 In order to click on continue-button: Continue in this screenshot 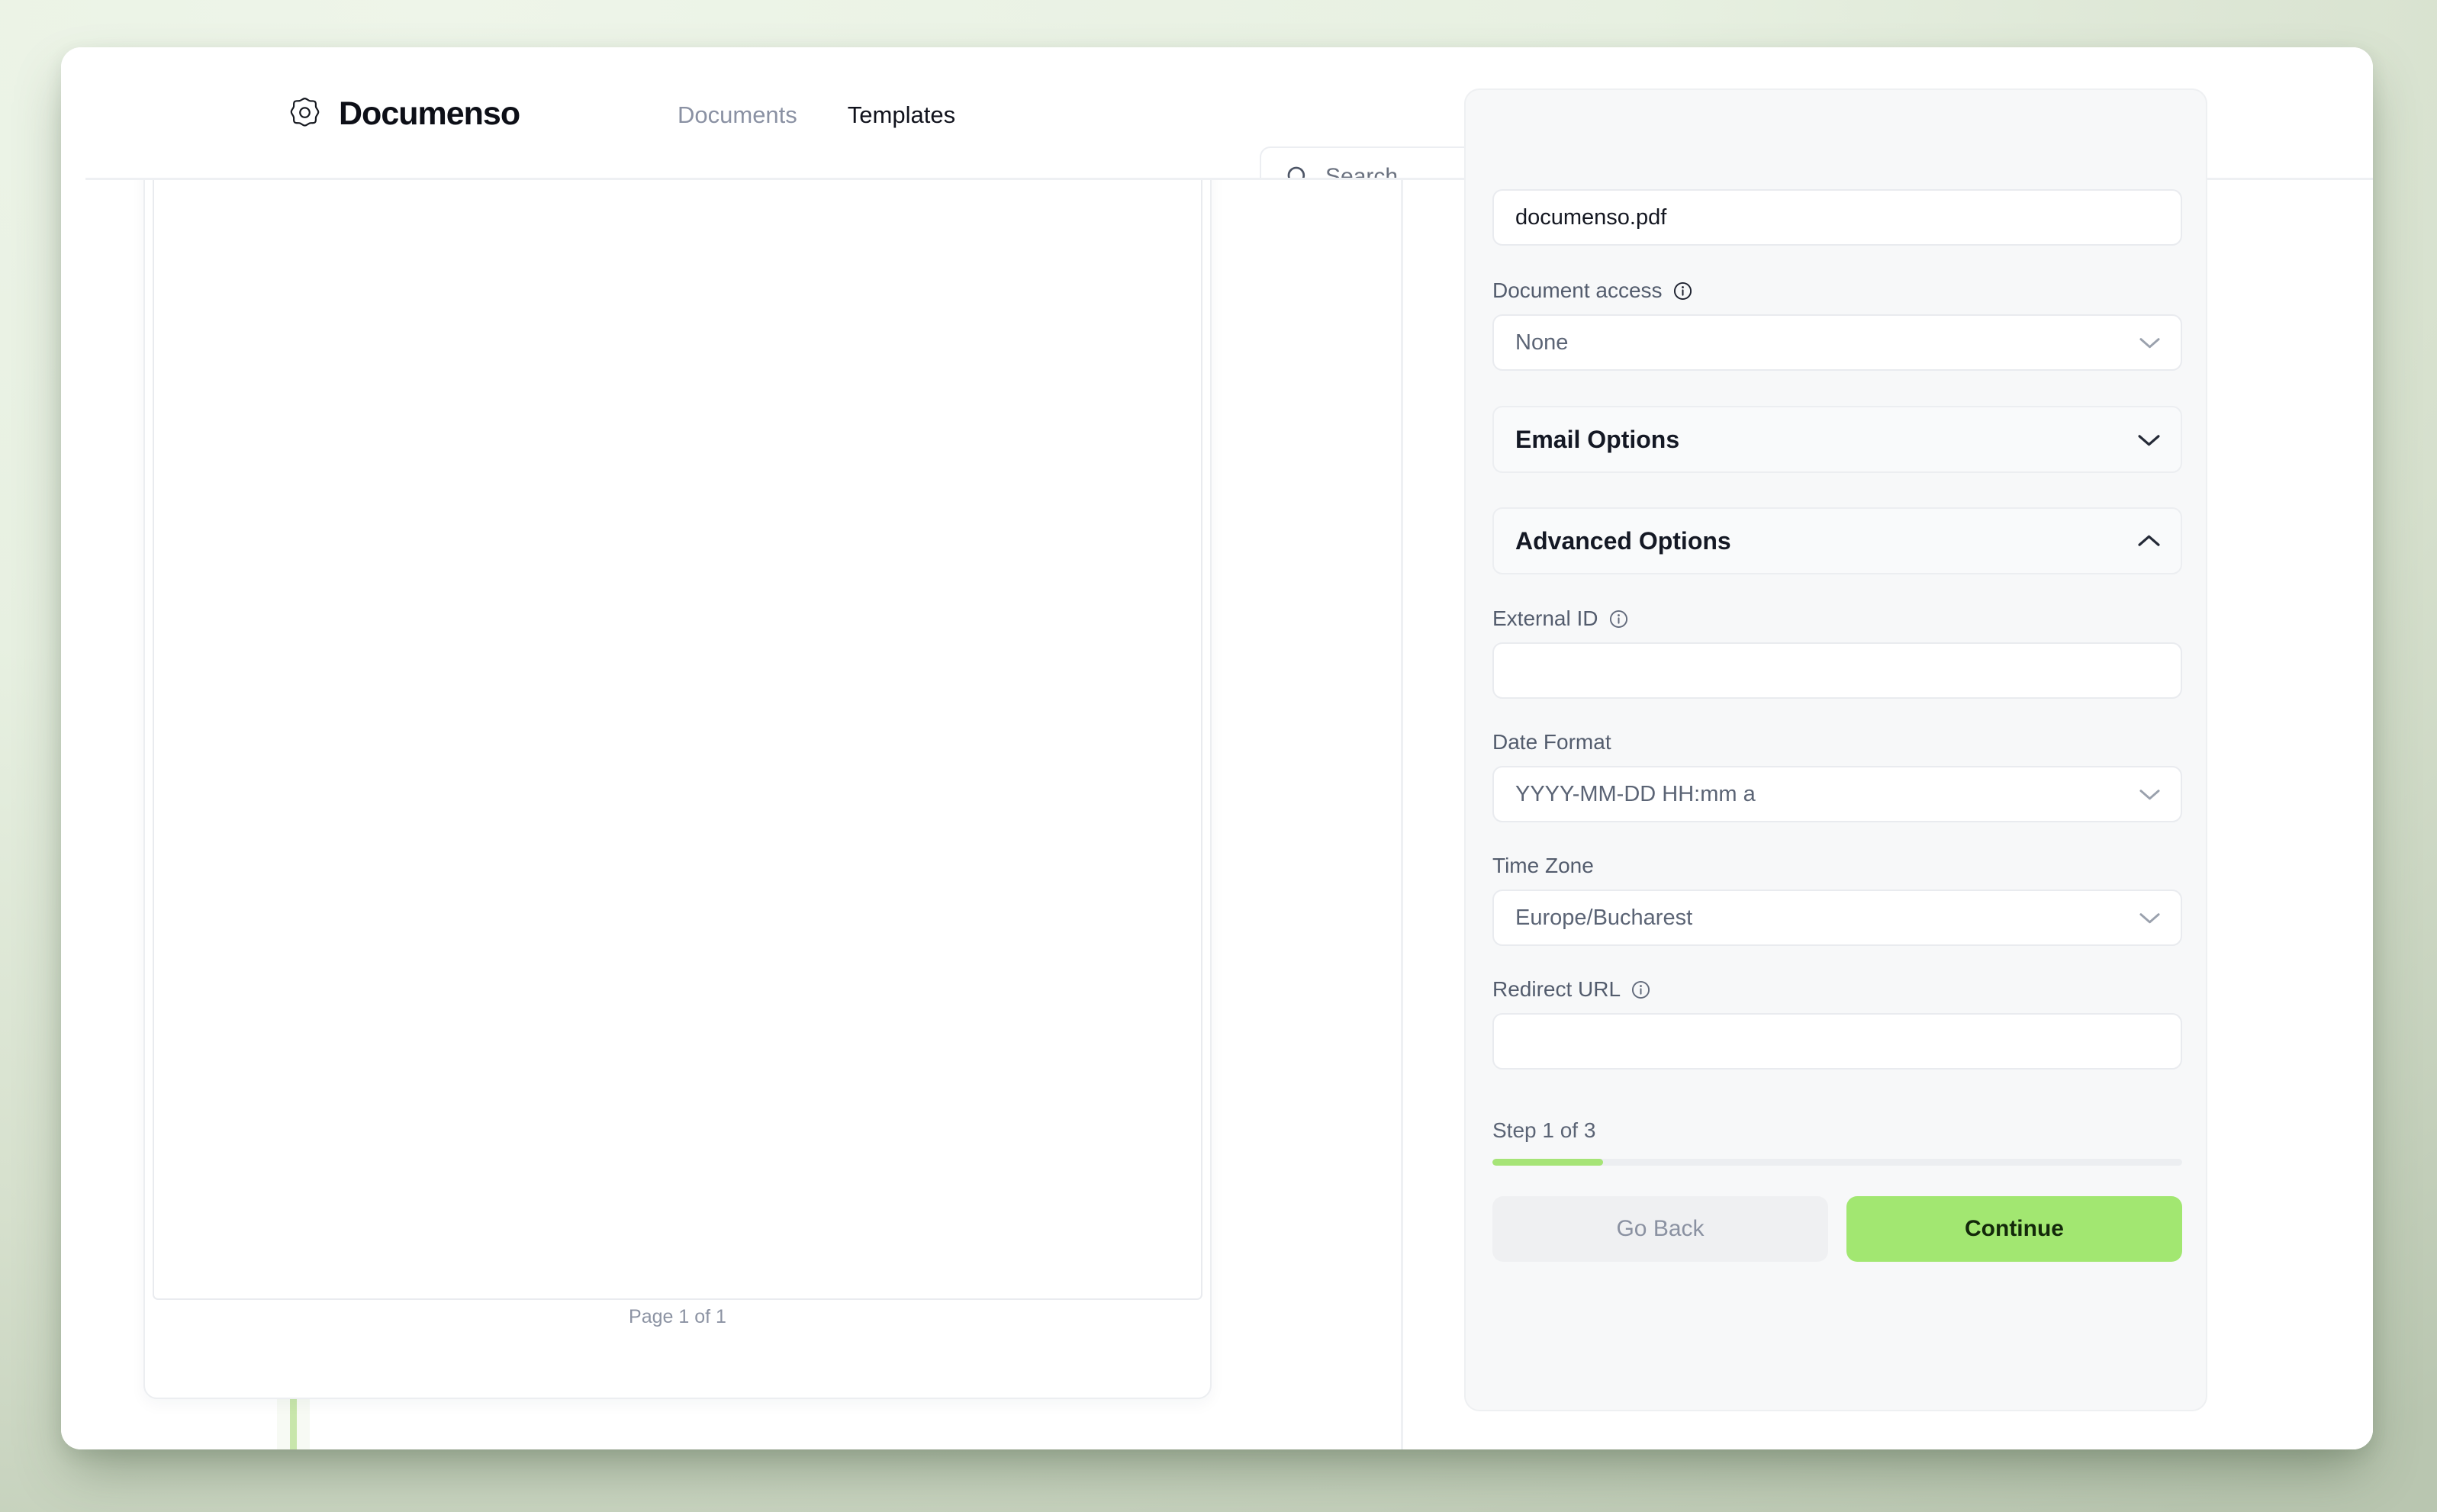, I will do `click(2014, 1229)`.